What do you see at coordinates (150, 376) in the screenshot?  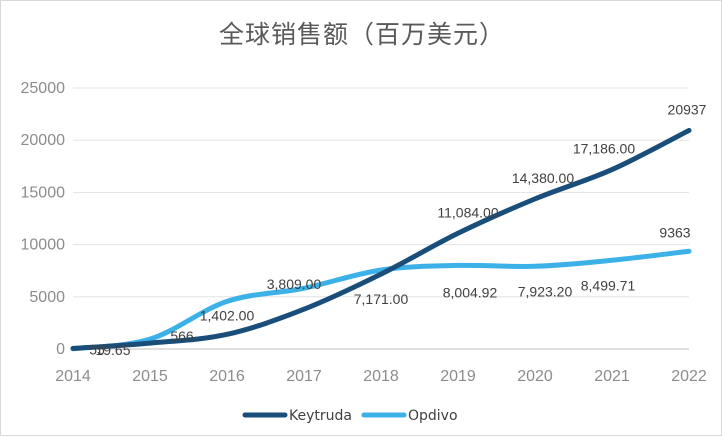 I see `x-tick-label: 2015` at bounding box center [150, 376].